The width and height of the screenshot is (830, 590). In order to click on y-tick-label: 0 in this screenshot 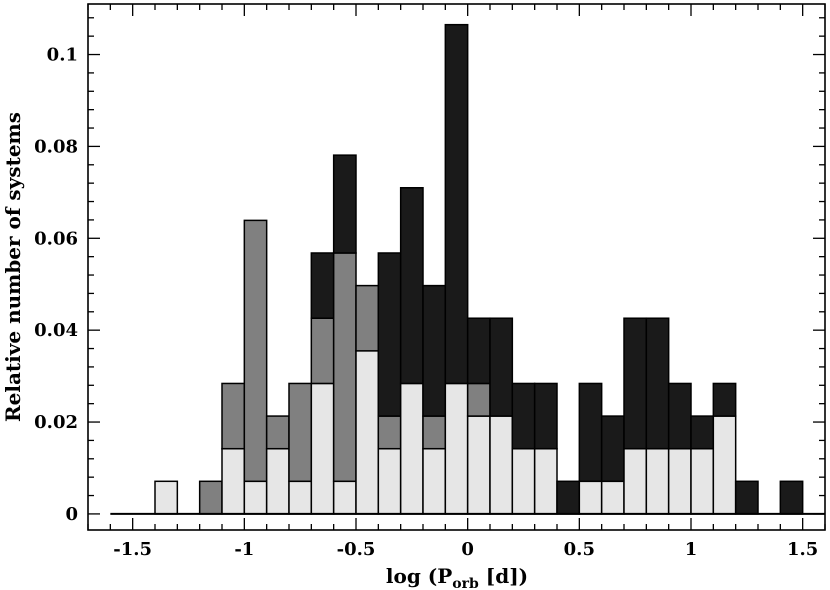, I will do `click(71, 514)`.